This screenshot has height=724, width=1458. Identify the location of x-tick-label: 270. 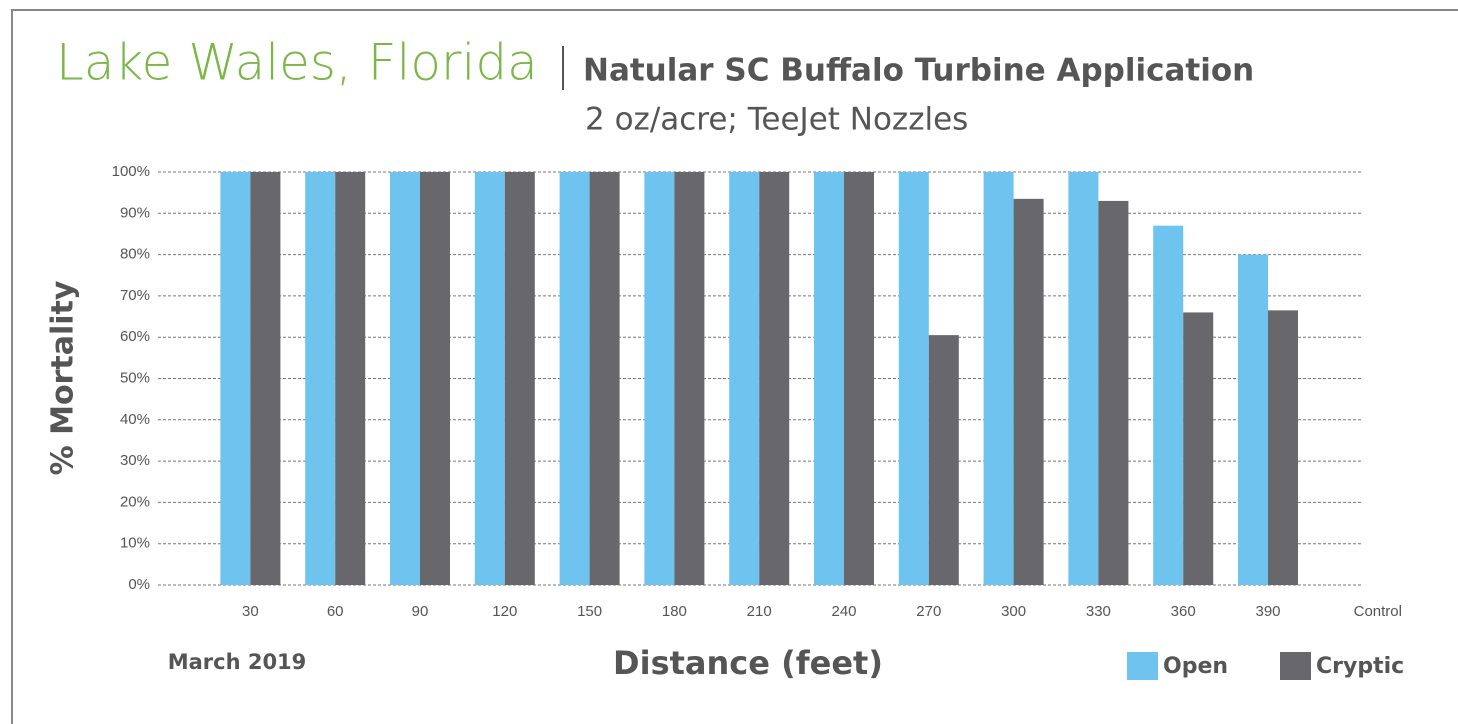
(928, 611).